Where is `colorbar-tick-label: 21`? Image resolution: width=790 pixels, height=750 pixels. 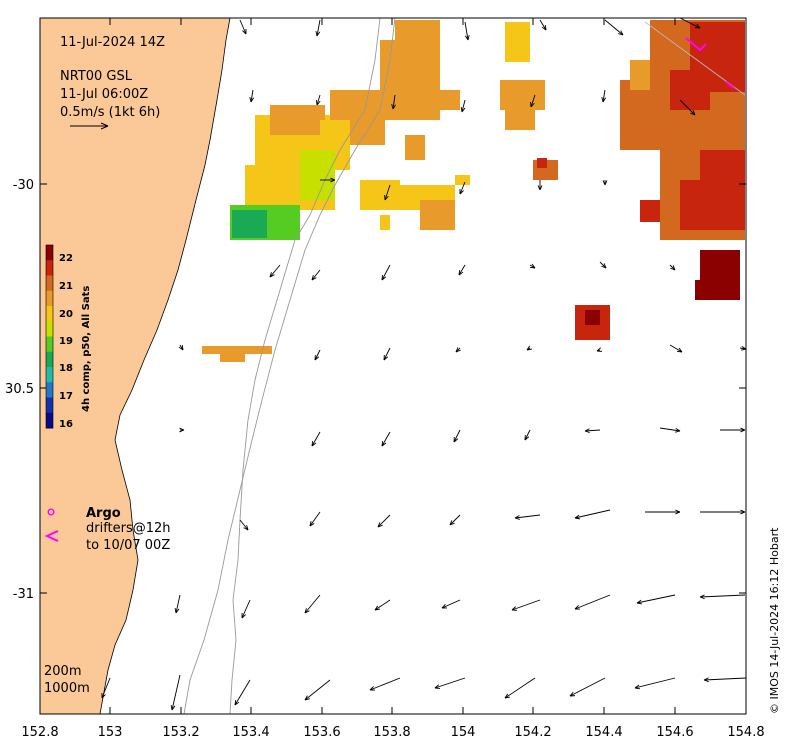
colorbar-tick-label: 21 is located at coordinates (66, 286).